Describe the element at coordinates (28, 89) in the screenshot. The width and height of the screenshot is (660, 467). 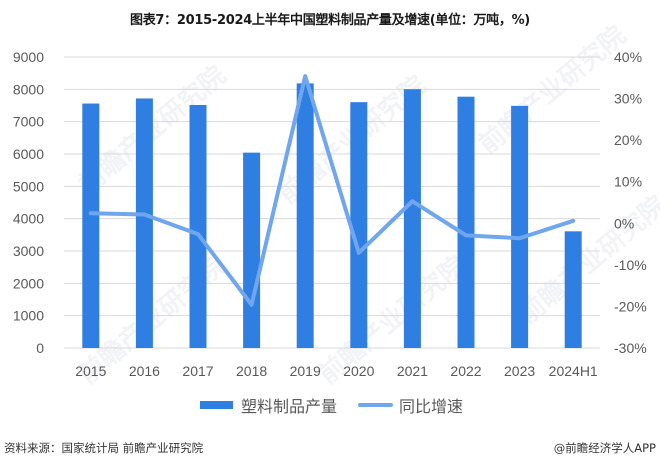
I see `left-tick-label: 8000` at that location.